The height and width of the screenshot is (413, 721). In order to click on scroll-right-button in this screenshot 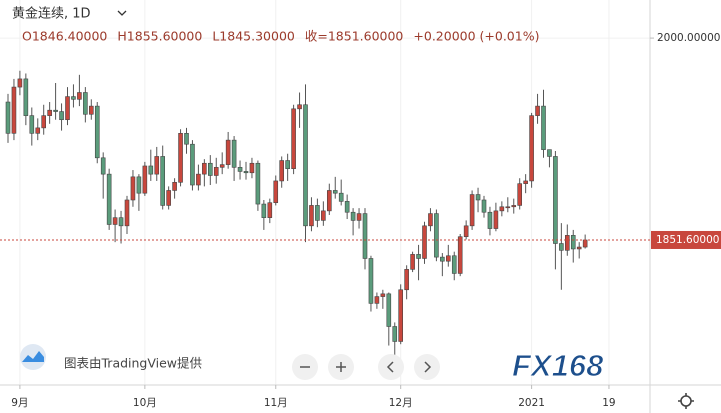, I will do `click(427, 367)`.